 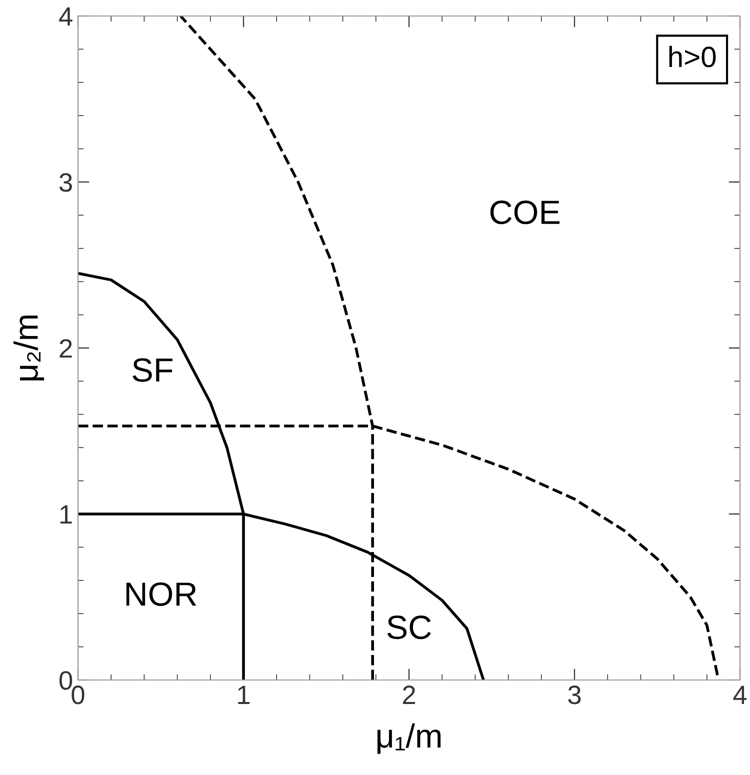 I want to click on x-axis-title: μ₁/m, so click(x=409, y=738).